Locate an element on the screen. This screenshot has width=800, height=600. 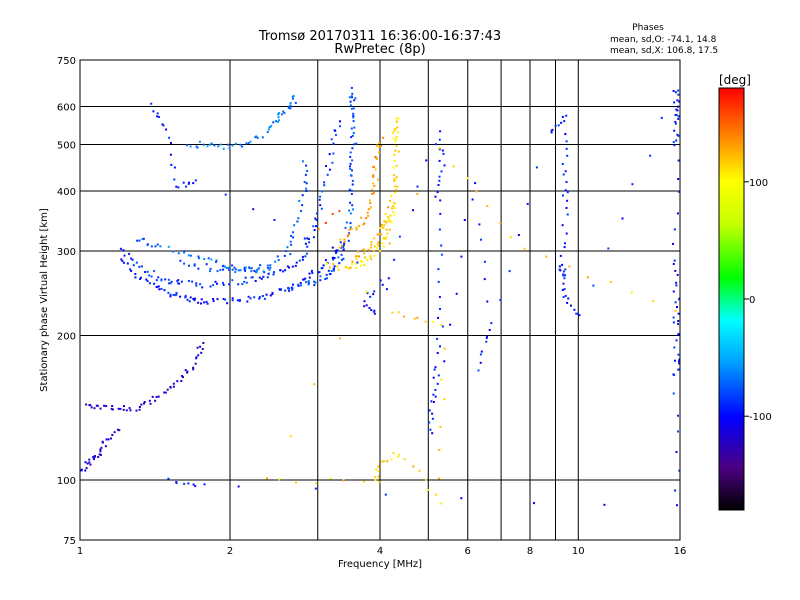
colorbar-ticks: 100 0 -100 is located at coordinates (758, 300).